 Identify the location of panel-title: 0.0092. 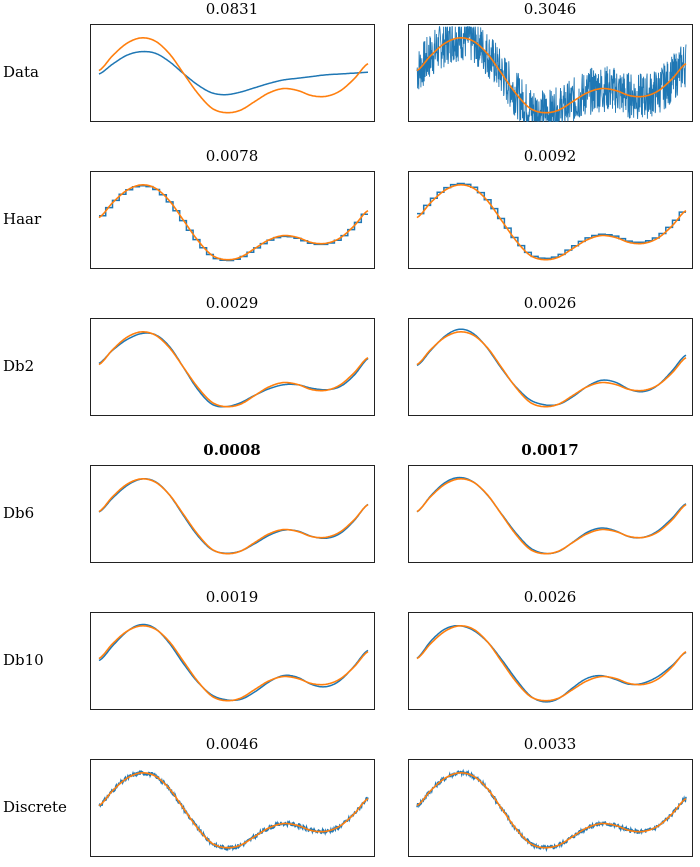
(550, 156).